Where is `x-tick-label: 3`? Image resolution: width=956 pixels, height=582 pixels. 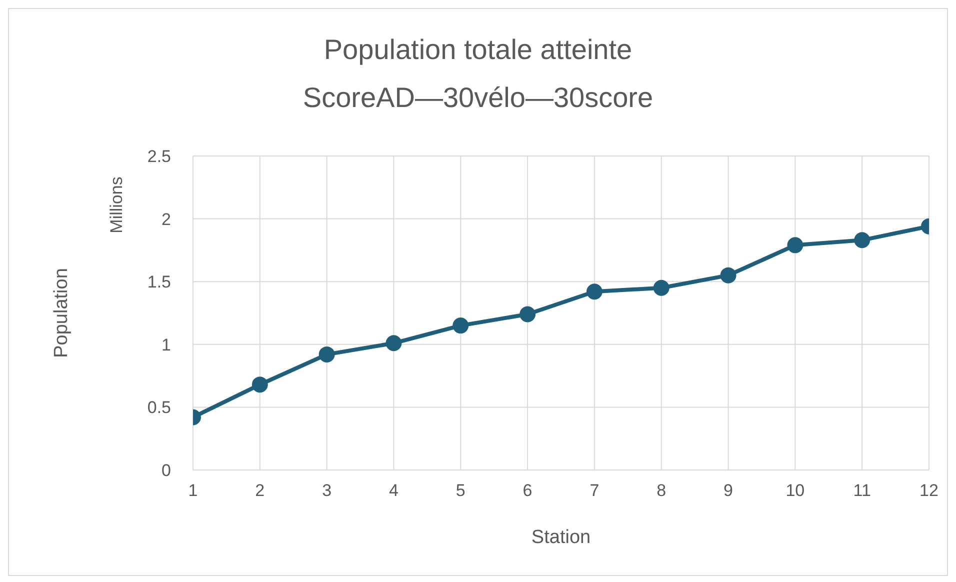 x-tick-label: 3 is located at coordinates (327, 490).